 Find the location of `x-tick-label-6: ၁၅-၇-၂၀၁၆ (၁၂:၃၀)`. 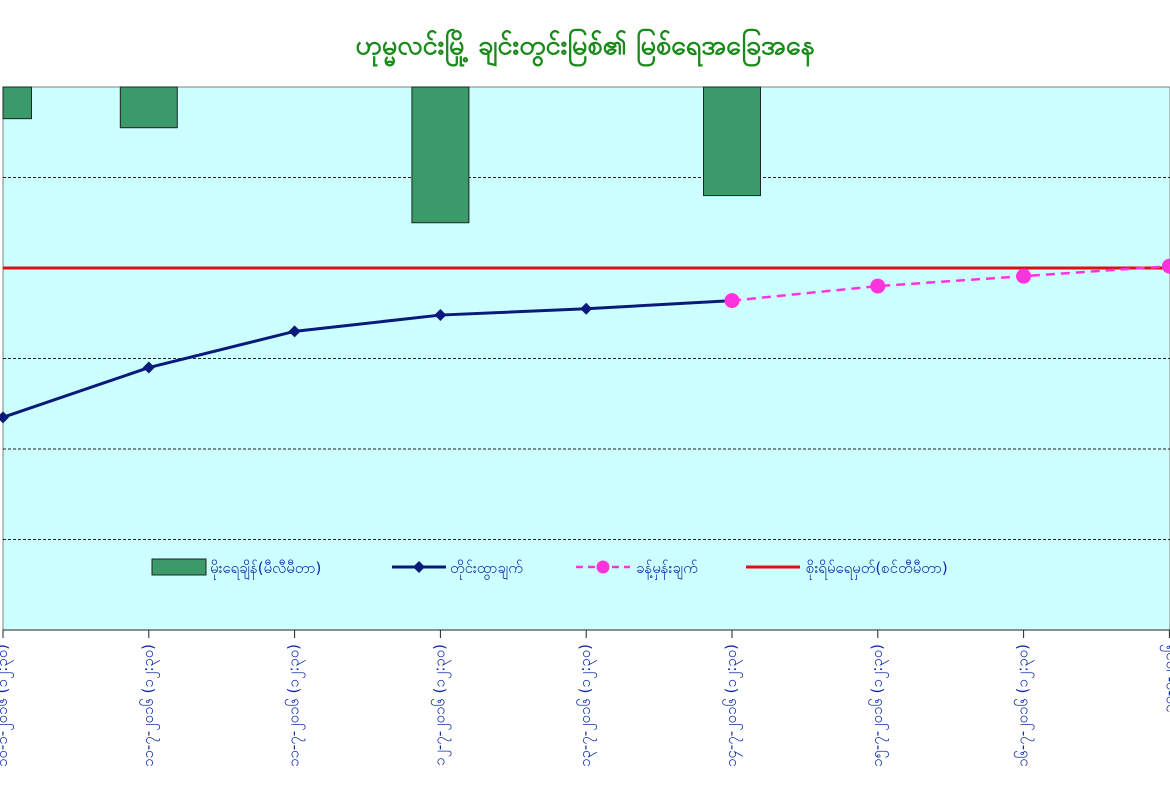

x-tick-label-6: ၁၅-၇-၂၀၁၆ (၁၂:၃၀) is located at coordinates (878, 705).